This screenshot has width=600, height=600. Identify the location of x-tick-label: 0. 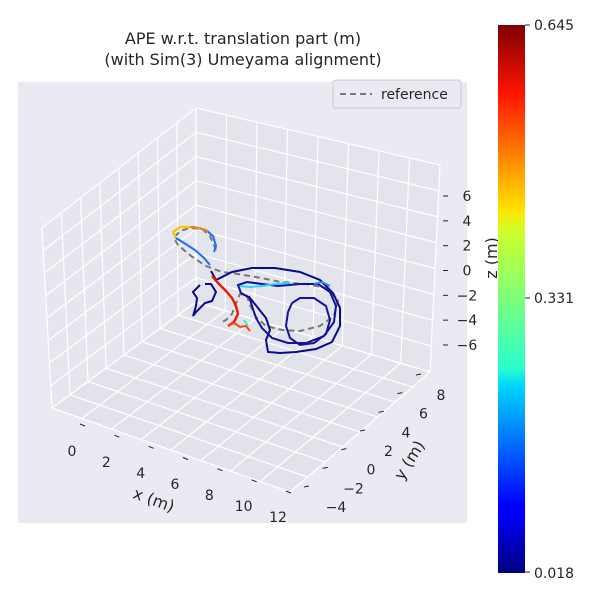
(72, 452).